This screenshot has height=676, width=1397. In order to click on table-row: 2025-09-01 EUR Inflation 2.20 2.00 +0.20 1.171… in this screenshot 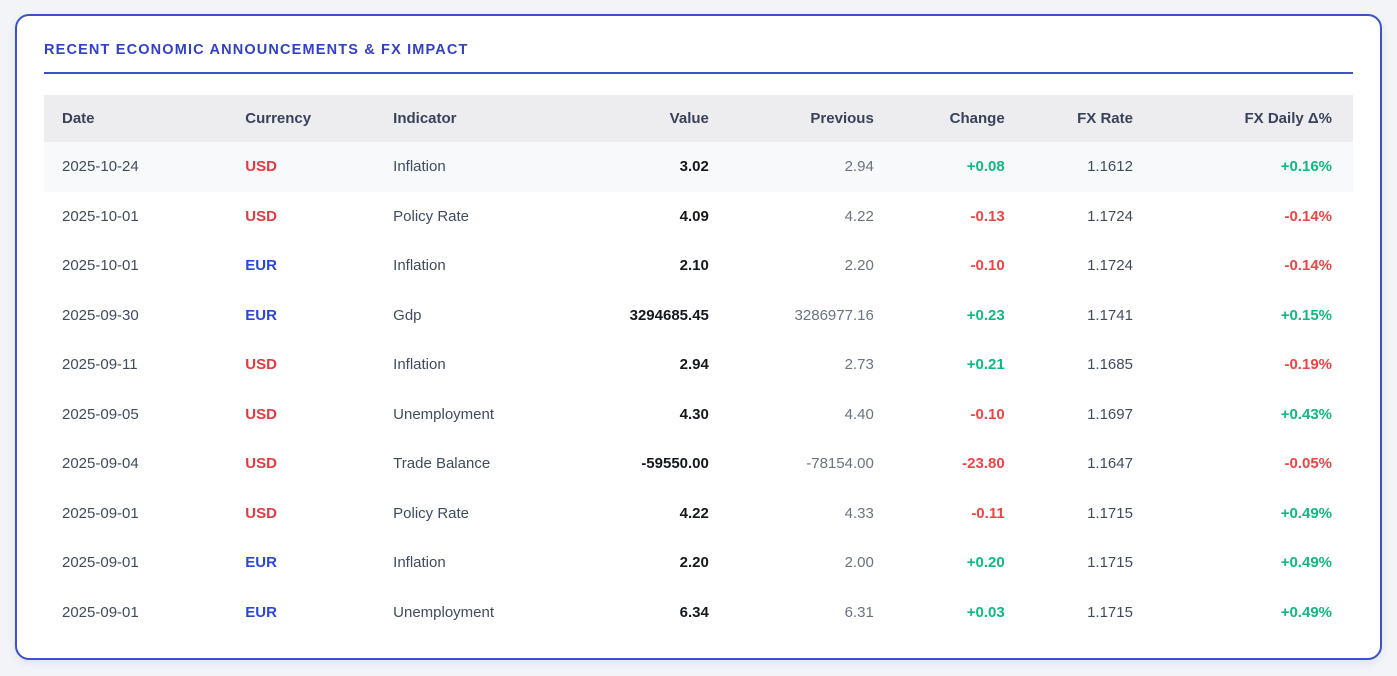, I will do `click(698, 563)`.